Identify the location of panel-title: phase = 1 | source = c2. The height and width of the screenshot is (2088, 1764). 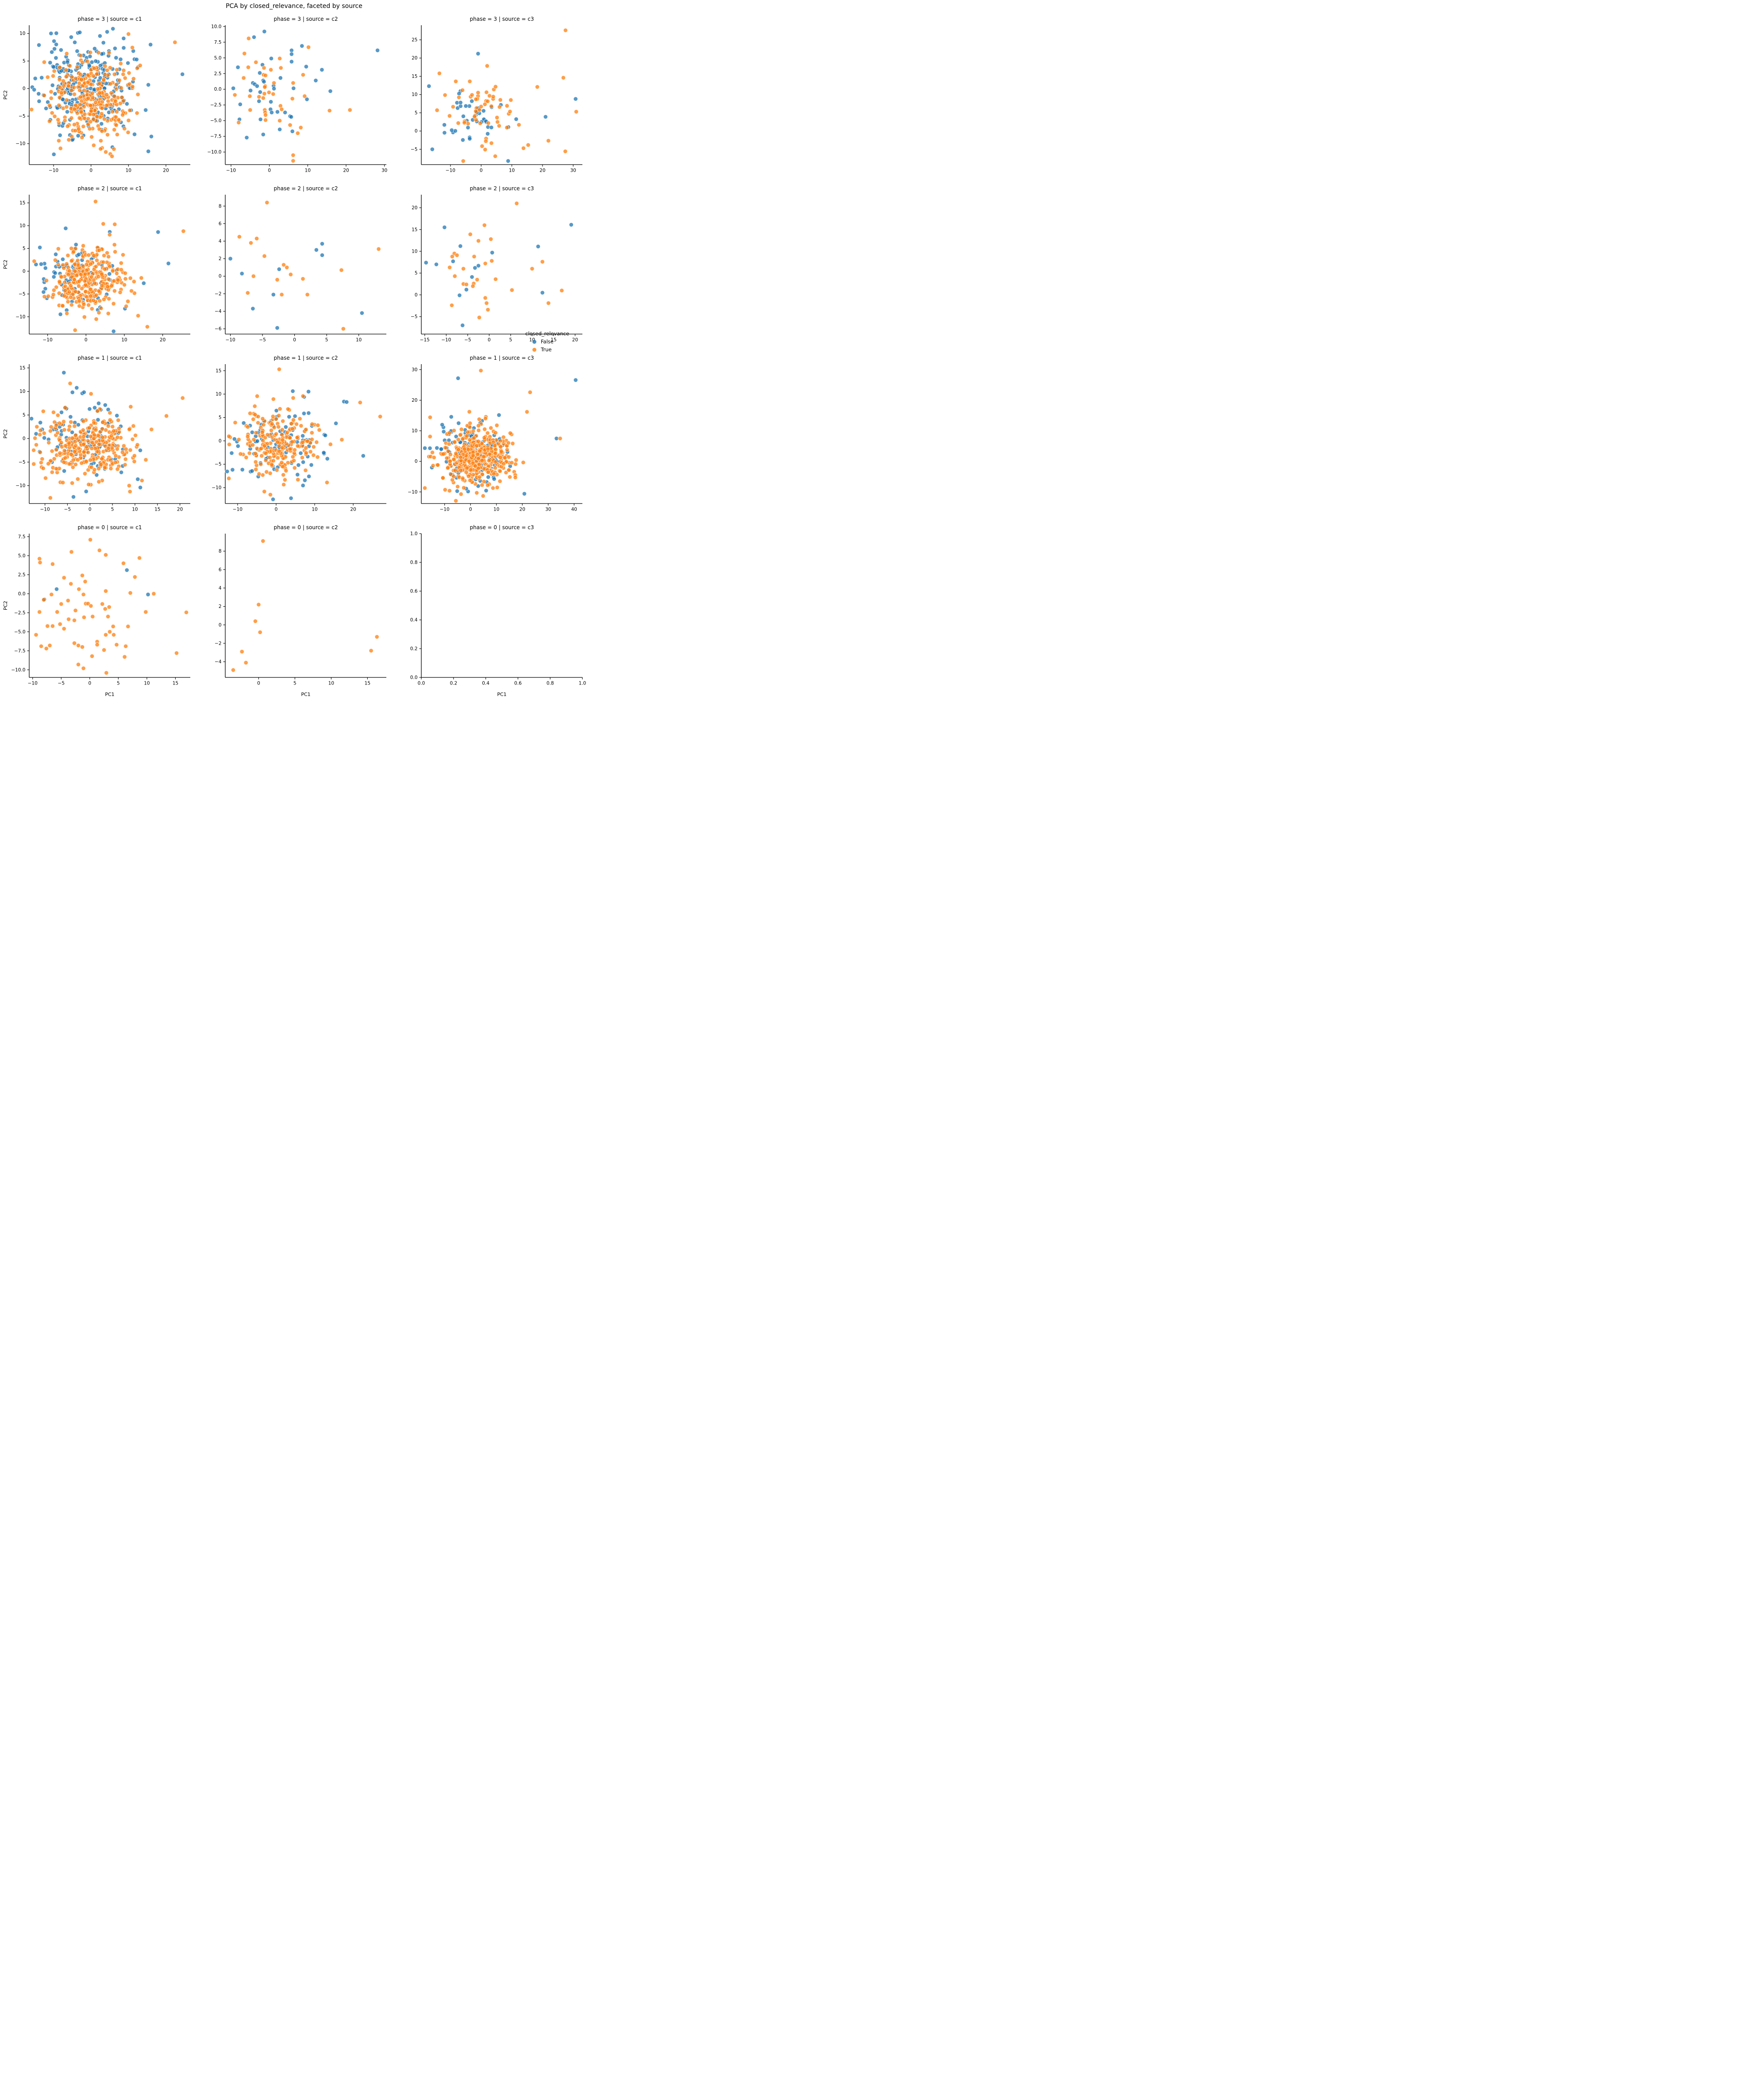
(306, 358).